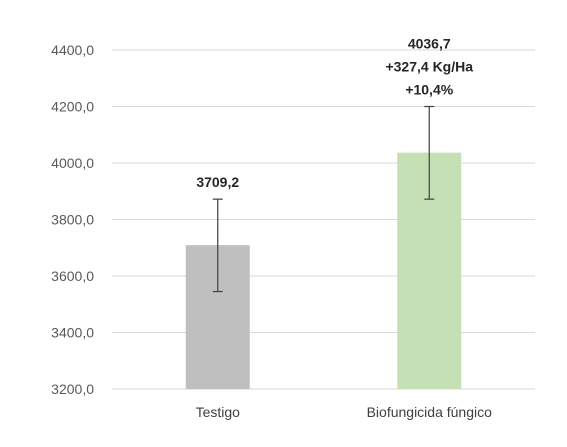  I want to click on y-tick-label: 3400,0, so click(72, 333).